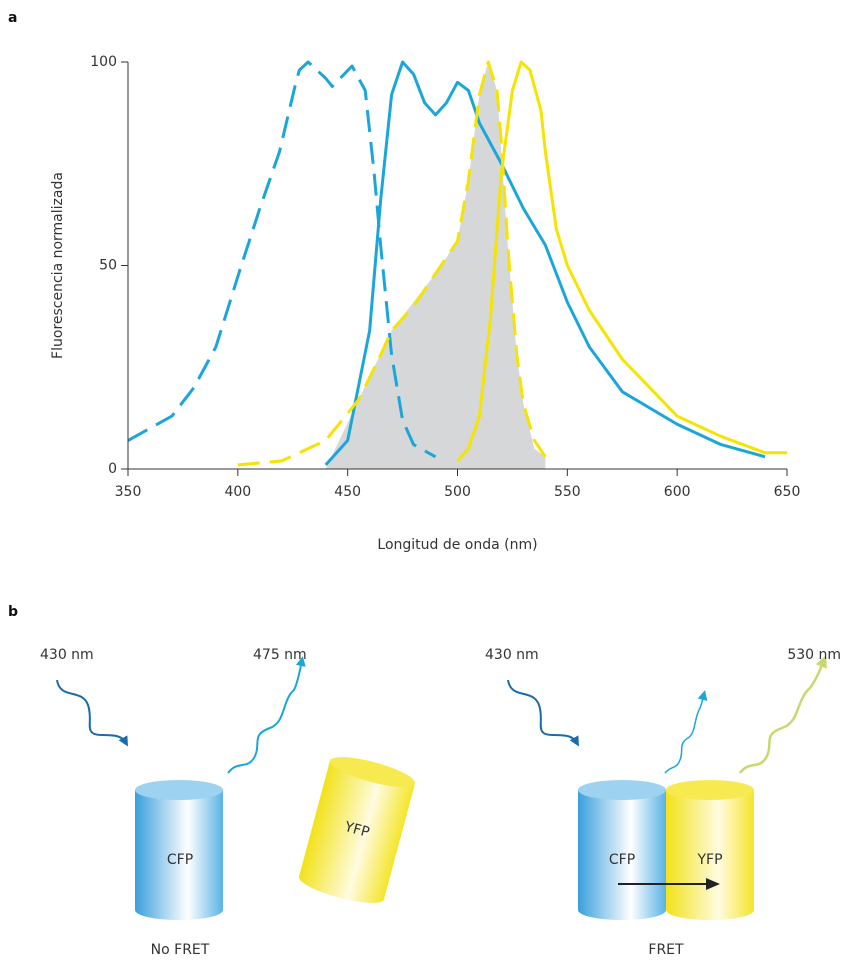  What do you see at coordinates (58, 265) in the screenshot?
I see `y-axis-label: Fluorescencia normalizada` at bounding box center [58, 265].